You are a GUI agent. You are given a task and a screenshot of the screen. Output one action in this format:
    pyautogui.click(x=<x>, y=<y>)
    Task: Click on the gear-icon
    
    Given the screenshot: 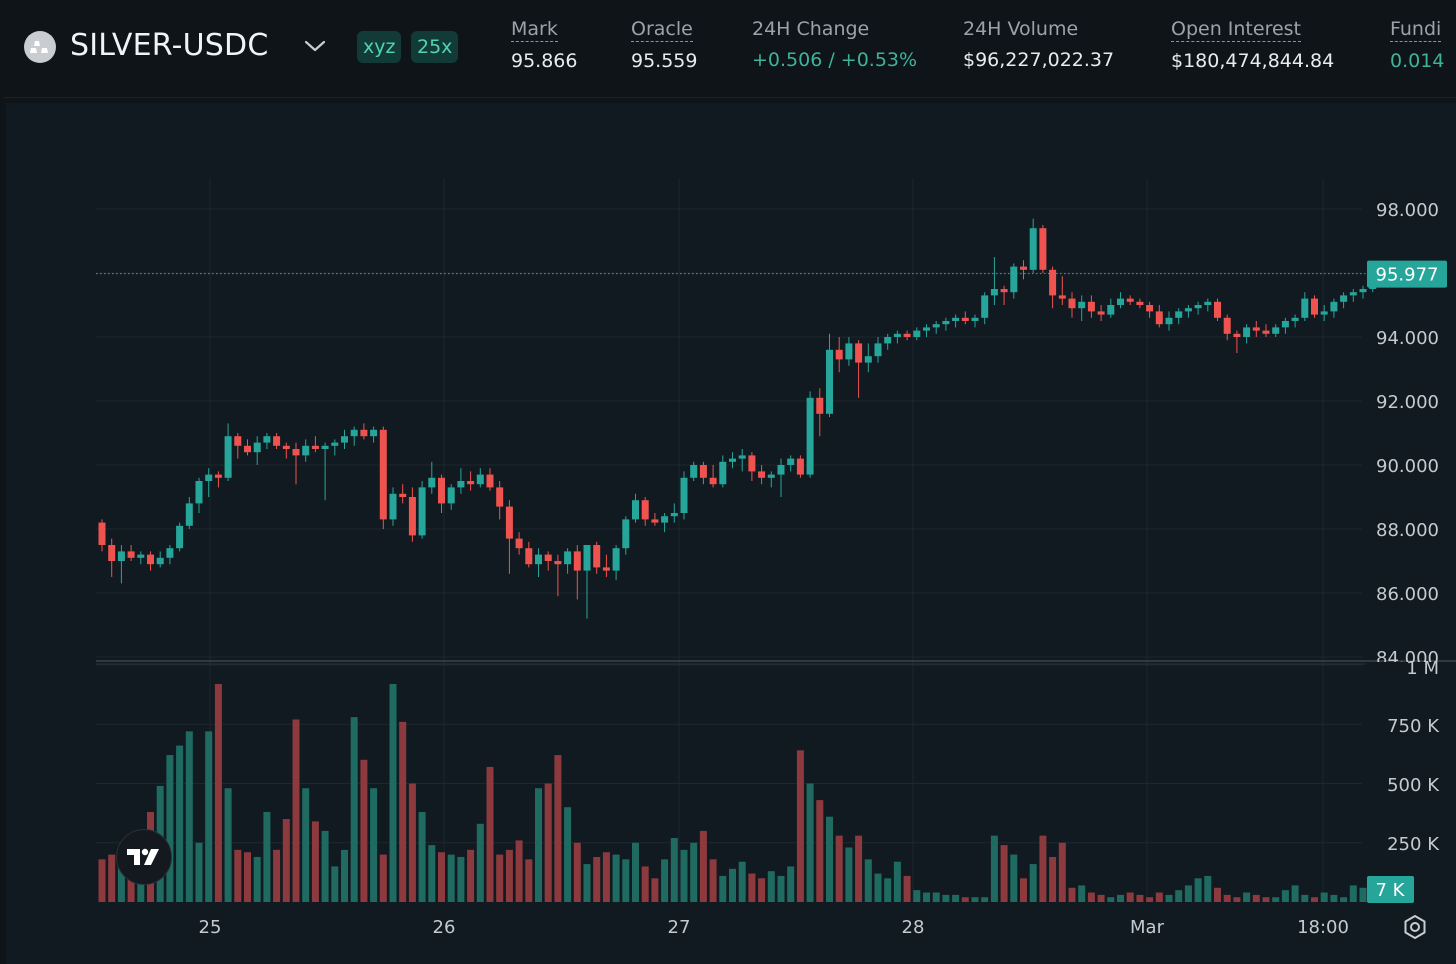 What is the action you would take?
    pyautogui.click(x=1415, y=927)
    